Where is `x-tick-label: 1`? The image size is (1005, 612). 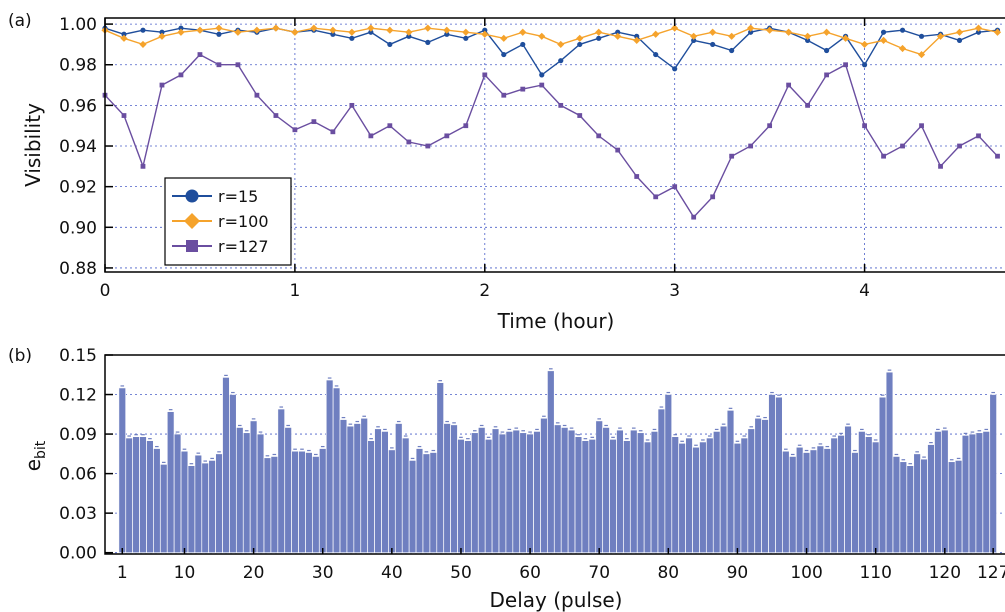 x-tick-label: 1 is located at coordinates (122, 573).